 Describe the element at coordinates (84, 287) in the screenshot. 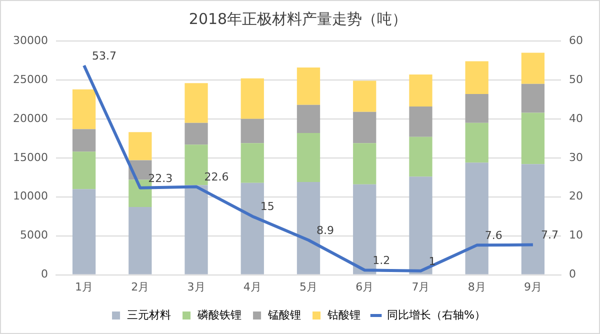

I see `x-tick-label: 1月` at that location.